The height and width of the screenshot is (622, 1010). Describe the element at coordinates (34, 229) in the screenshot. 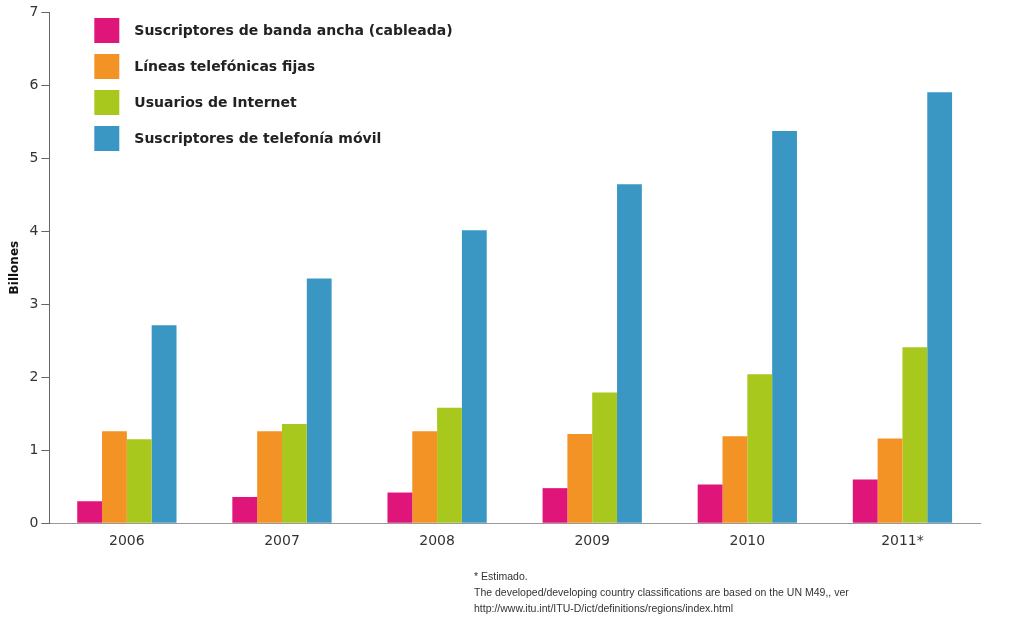

I see `y-tick-label: 4` at that location.